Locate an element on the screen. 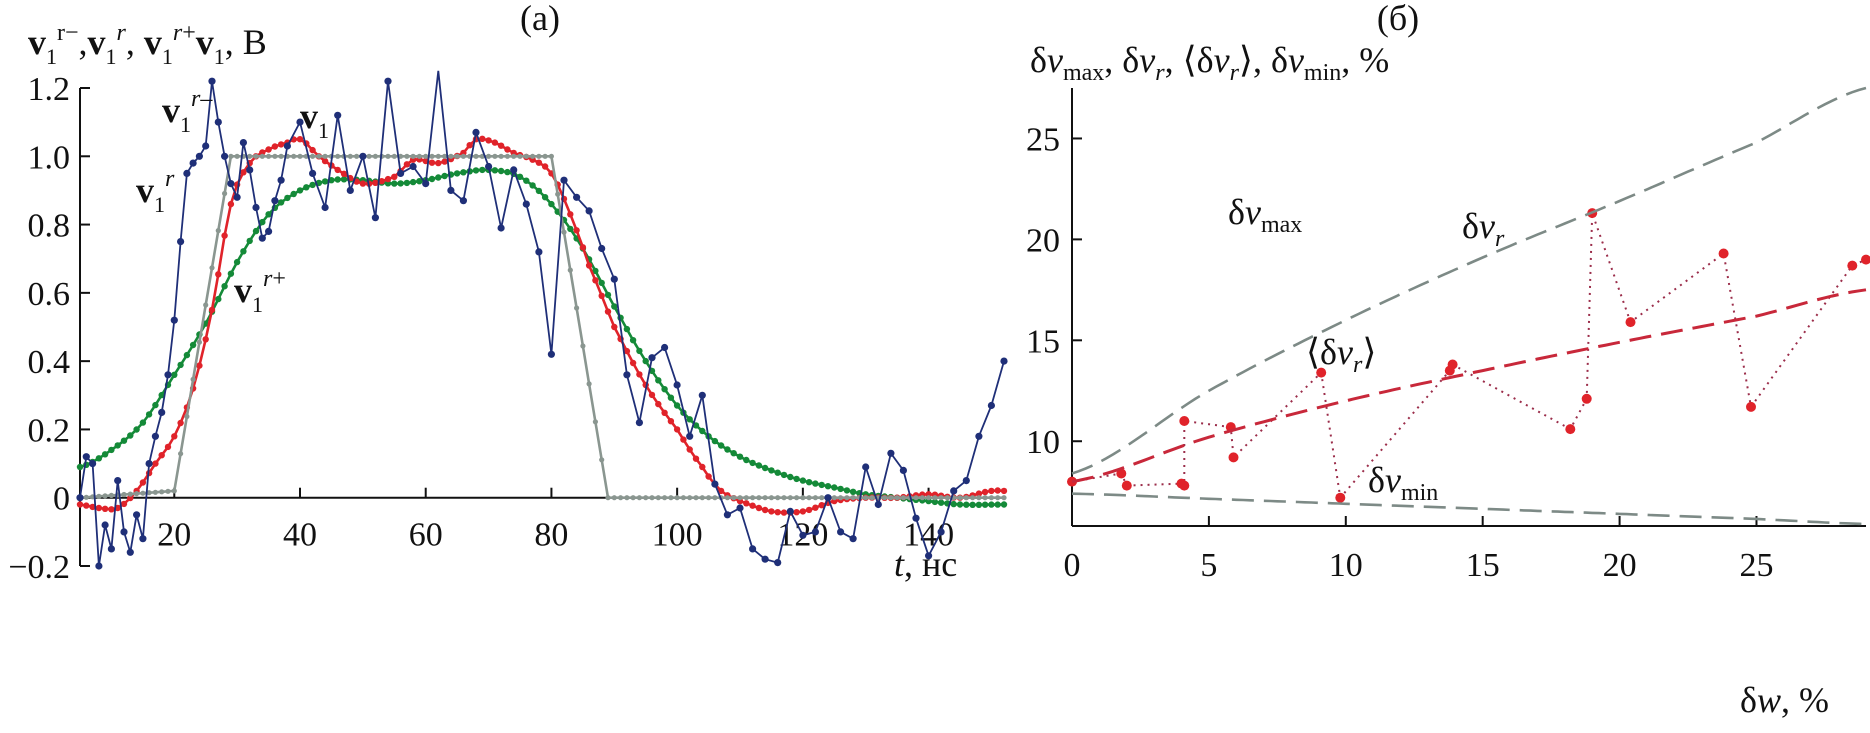 Image resolution: width=1870 pixels, height=733 pixels. panel-a-xtick-label: 80 is located at coordinates (551, 535).